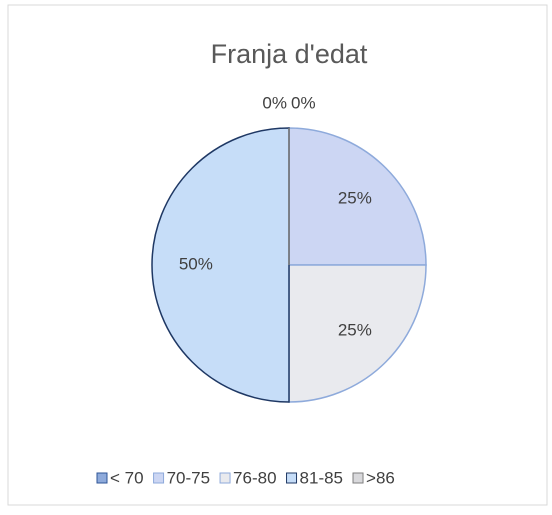 The width and height of the screenshot is (552, 515). What do you see at coordinates (289, 54) in the screenshot?
I see `chart-title: Franja d'edat` at bounding box center [289, 54].